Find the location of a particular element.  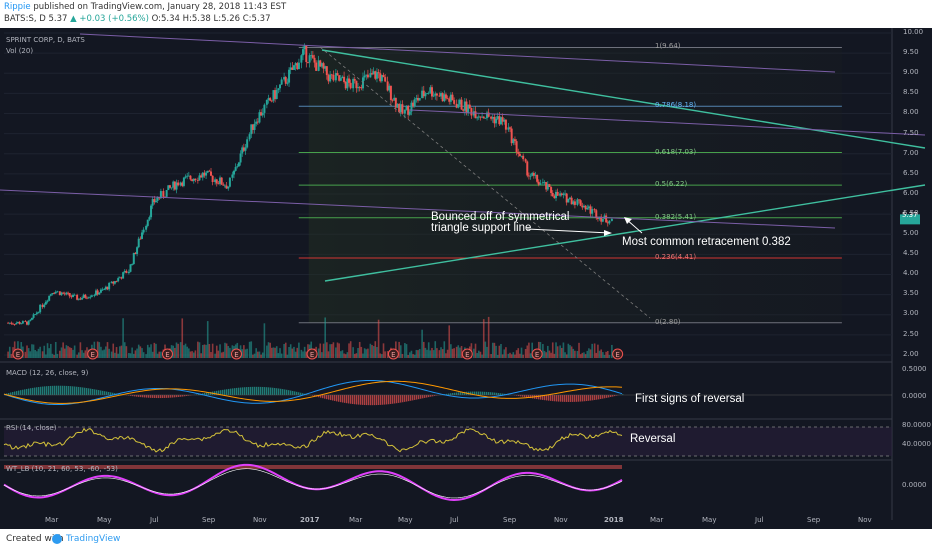

price-tick-label: 6.00 is located at coordinates (911, 192).